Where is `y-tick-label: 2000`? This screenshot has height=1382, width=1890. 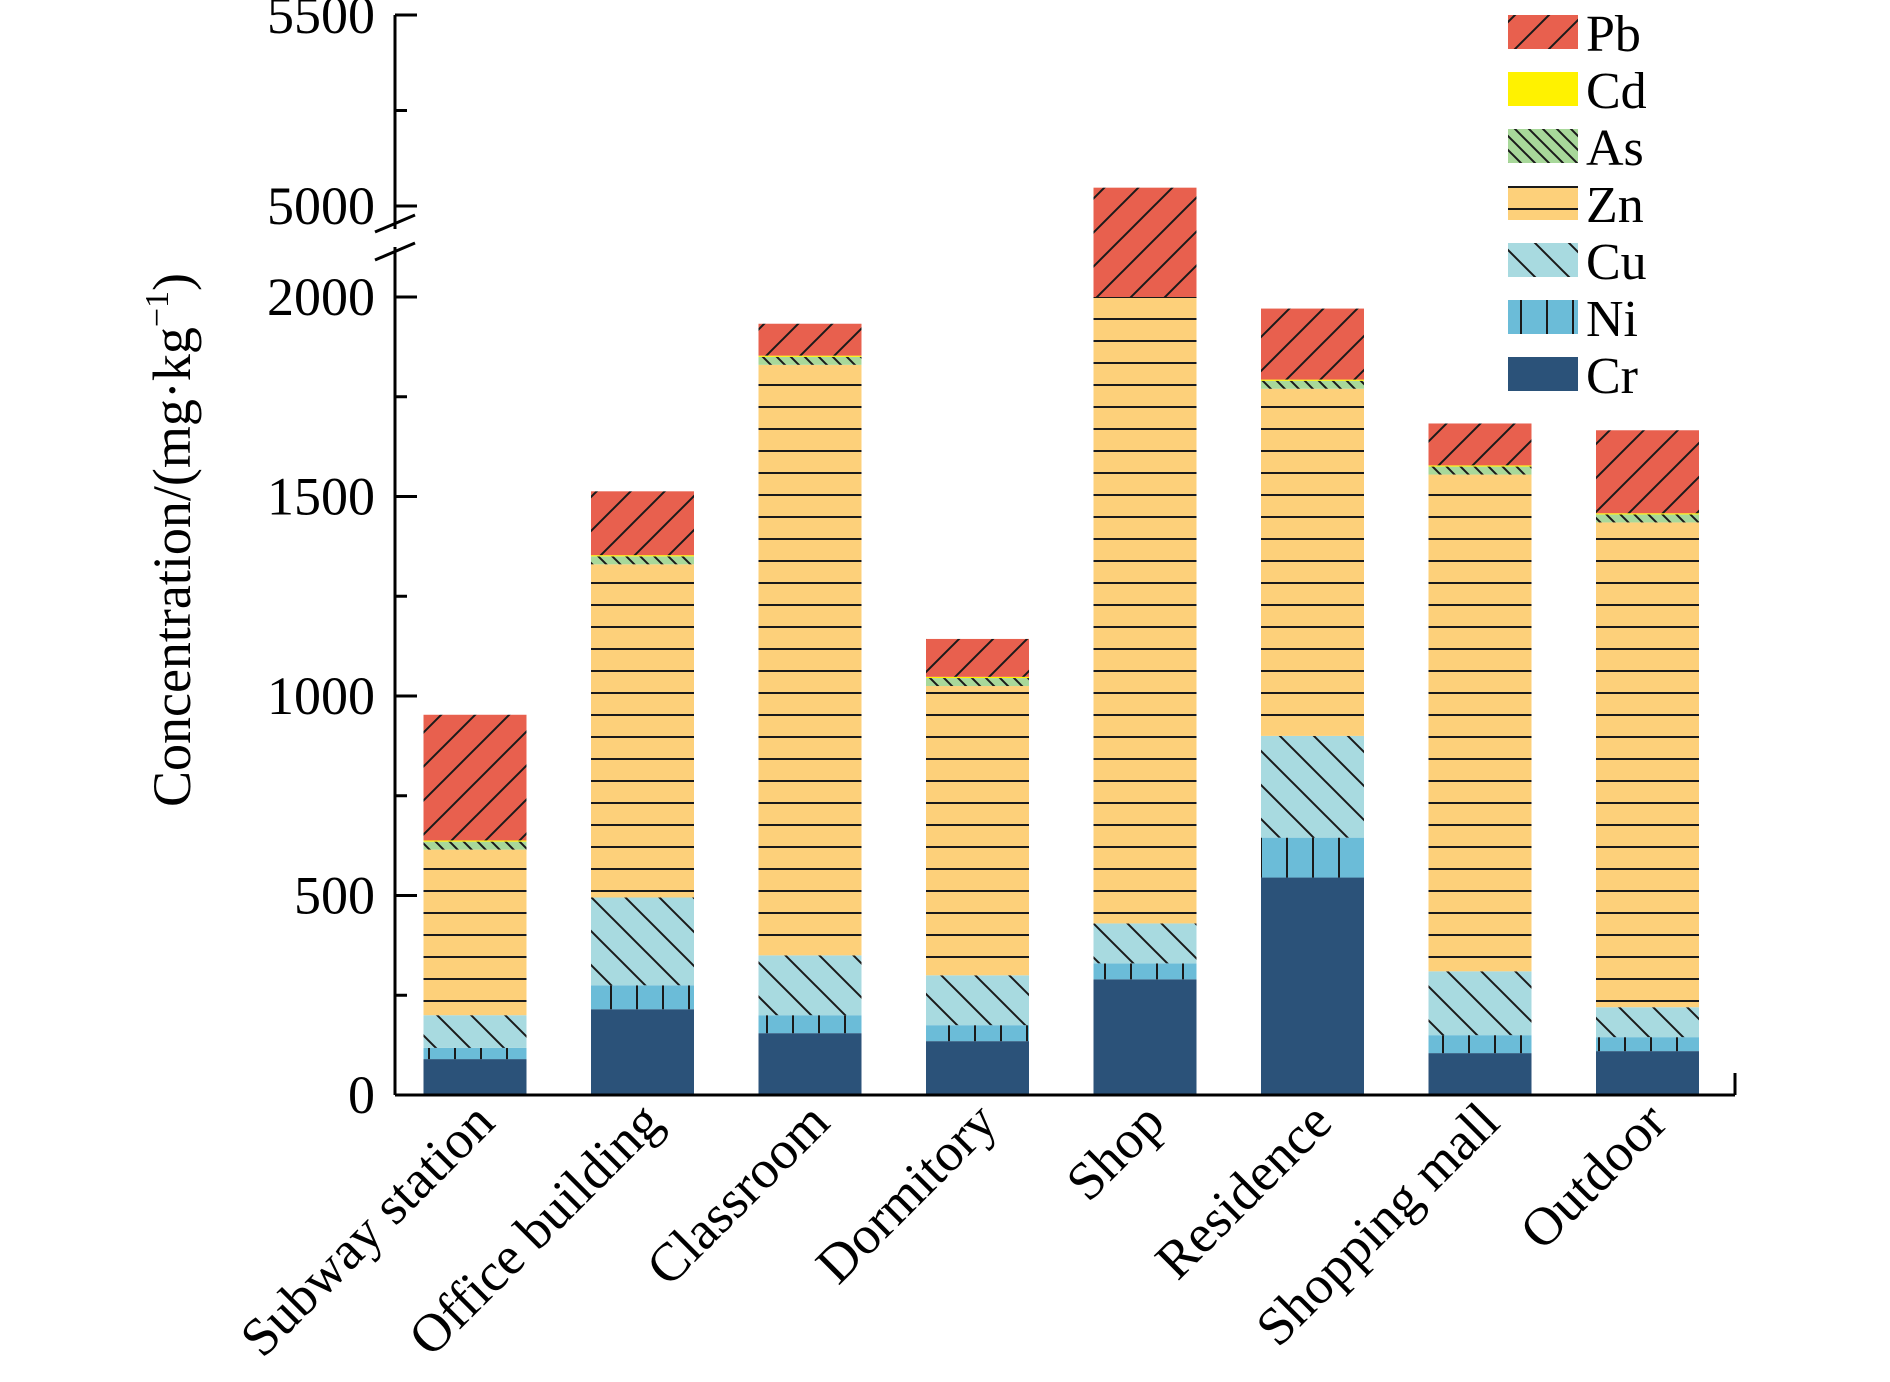
y-tick-label: 2000 is located at coordinates (321, 297).